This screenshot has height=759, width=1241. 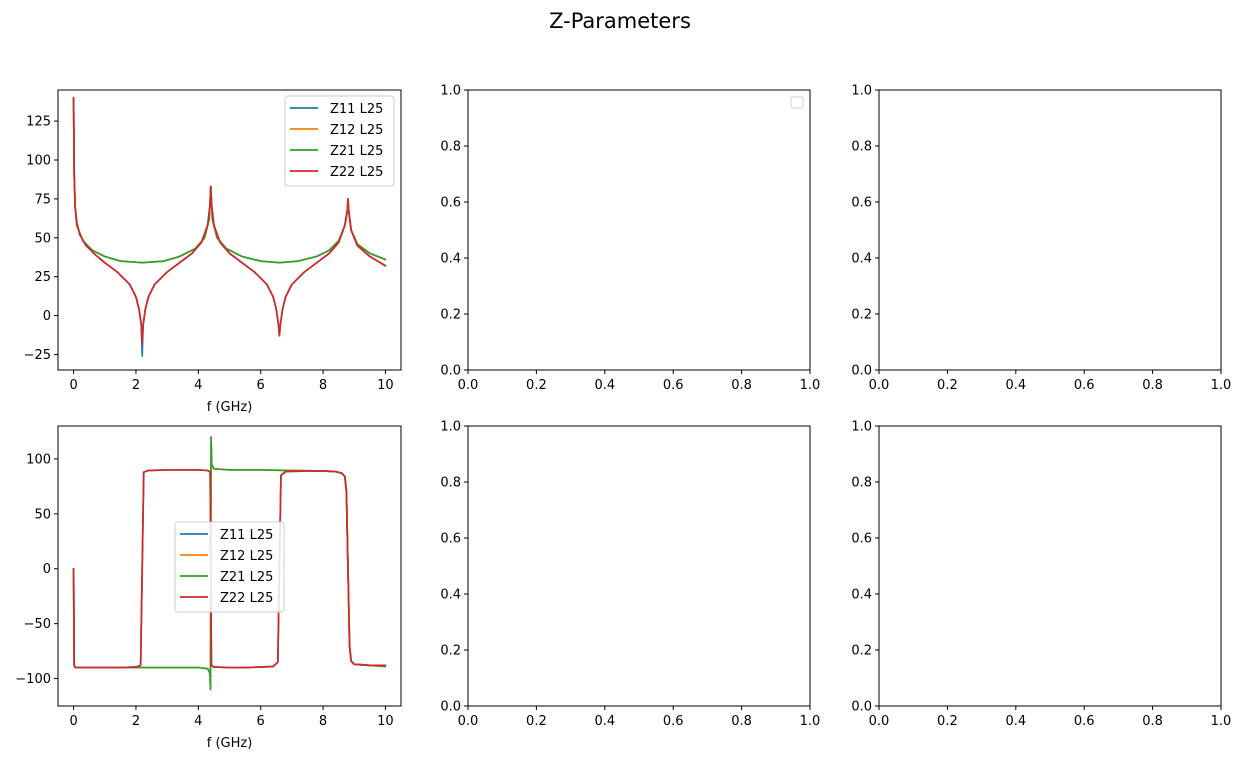 I want to click on subplot-6: 0.0 0.2 0.4 0.6 0.8 1.0 0.0 0.2 0.4 0.6 0.8 1.0, so click(x=1041, y=575).